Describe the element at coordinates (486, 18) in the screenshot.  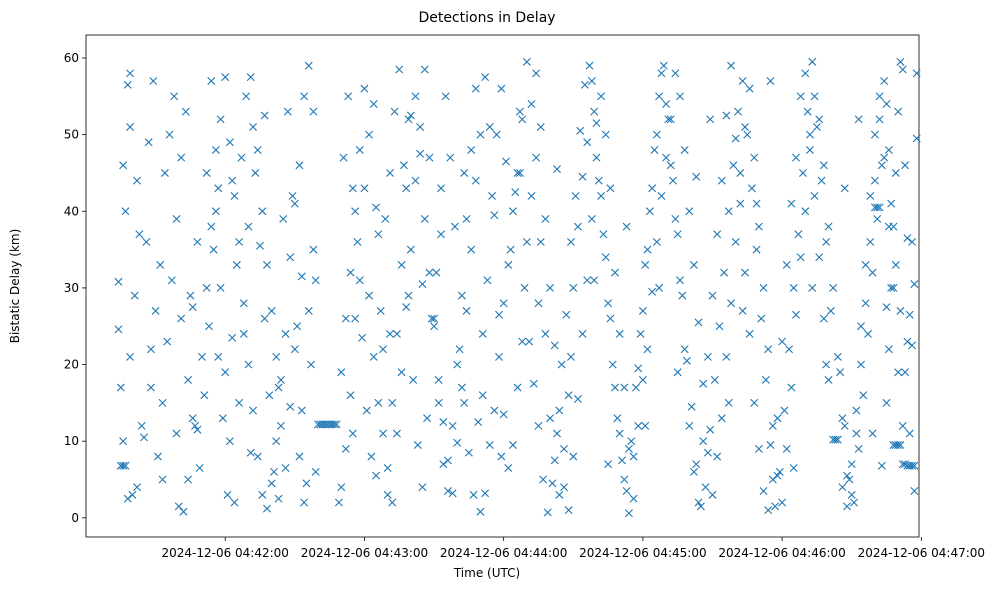
I see `chart-title: Detections in Delay` at that location.